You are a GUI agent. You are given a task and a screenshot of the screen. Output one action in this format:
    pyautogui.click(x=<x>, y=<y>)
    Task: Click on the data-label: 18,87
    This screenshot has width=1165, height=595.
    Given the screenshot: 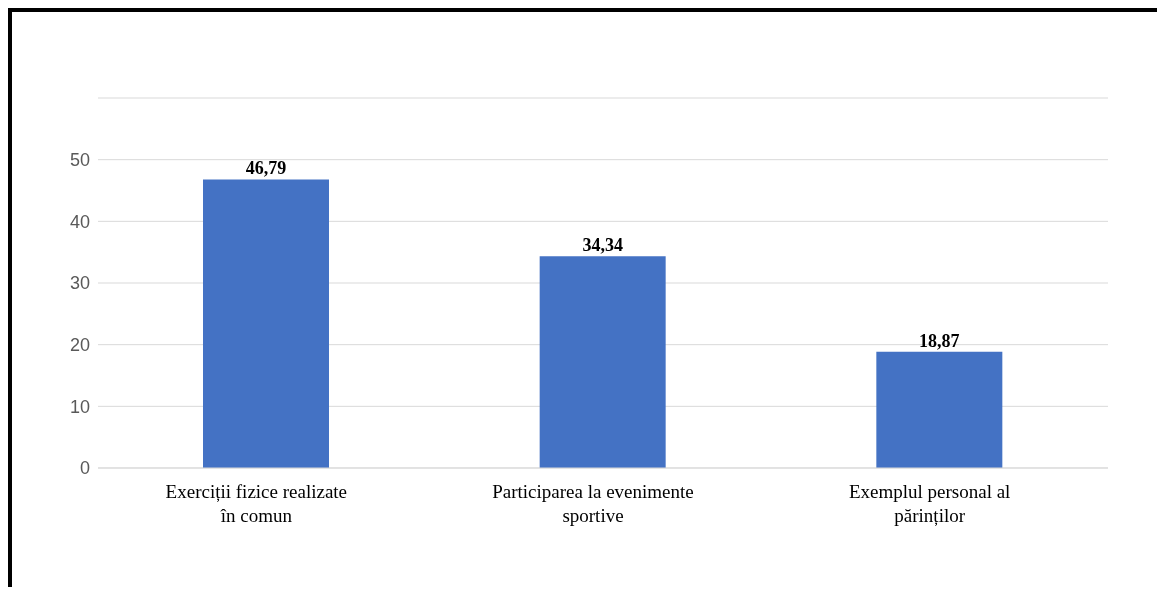 What is the action you would take?
    pyautogui.click(x=939, y=340)
    